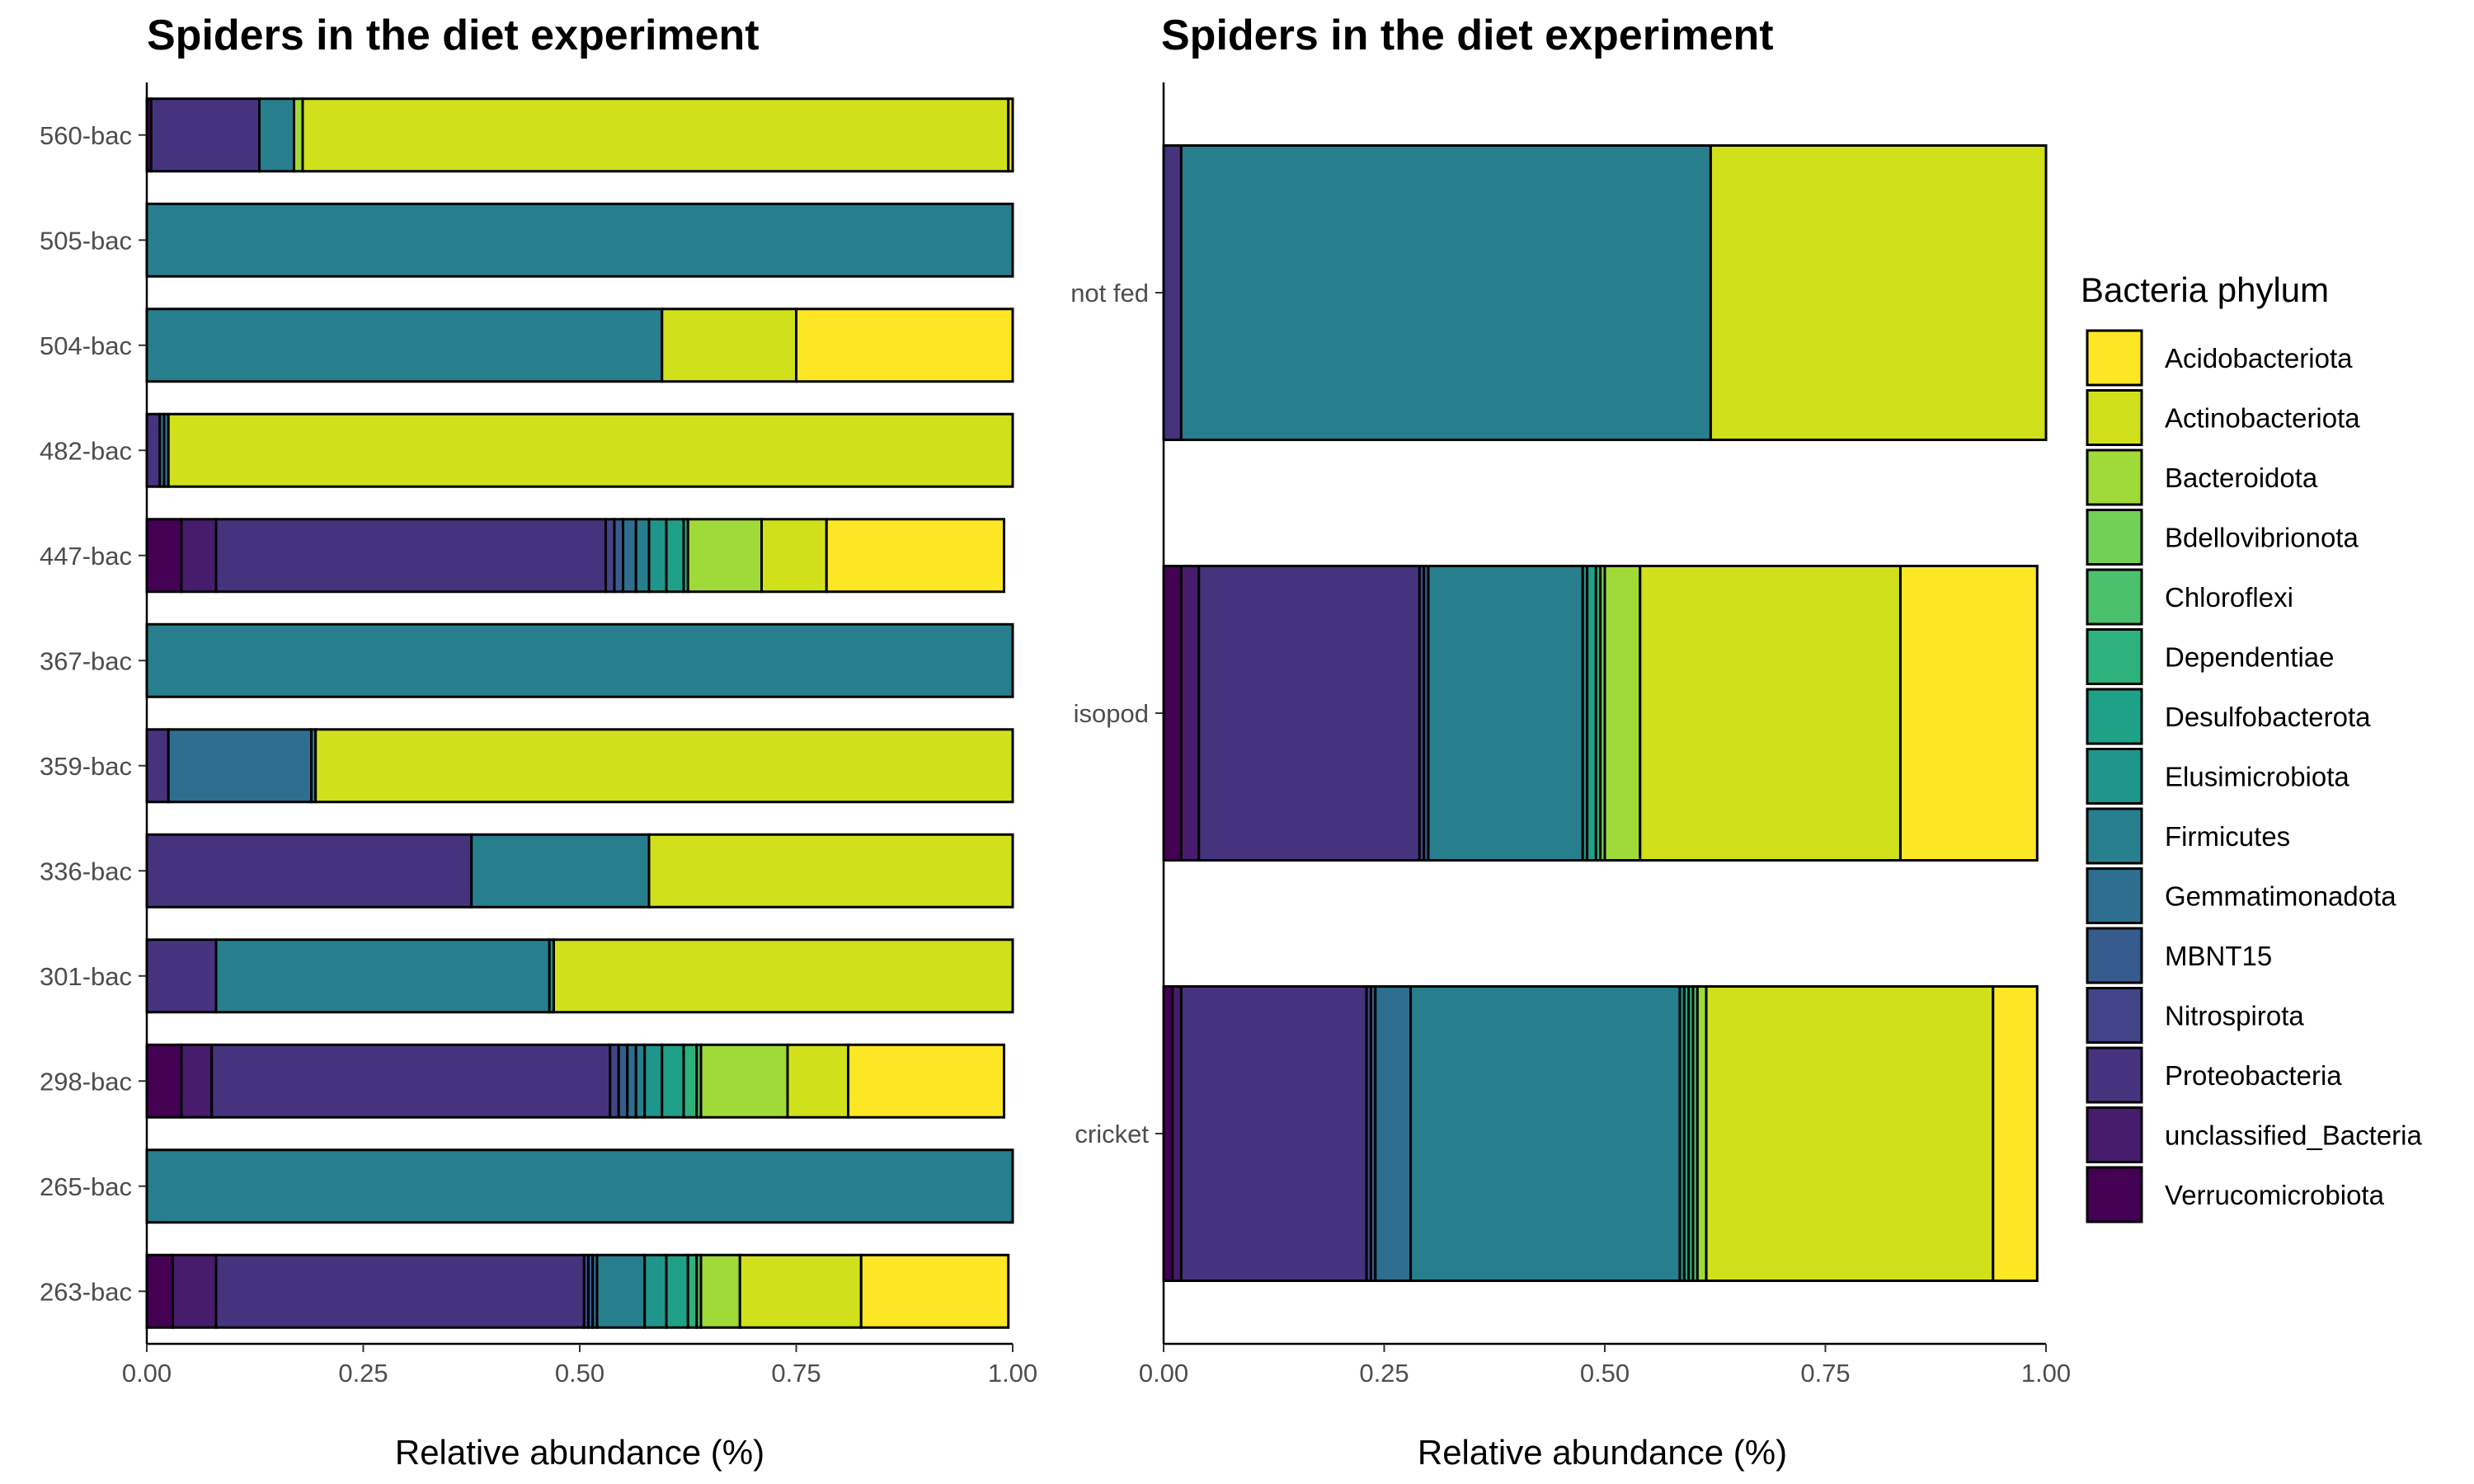 The image size is (2474, 1484). What do you see at coordinates (2219, 358) in the screenshot?
I see `legend-item-acidobacteriota: Acidobacteriota` at bounding box center [2219, 358].